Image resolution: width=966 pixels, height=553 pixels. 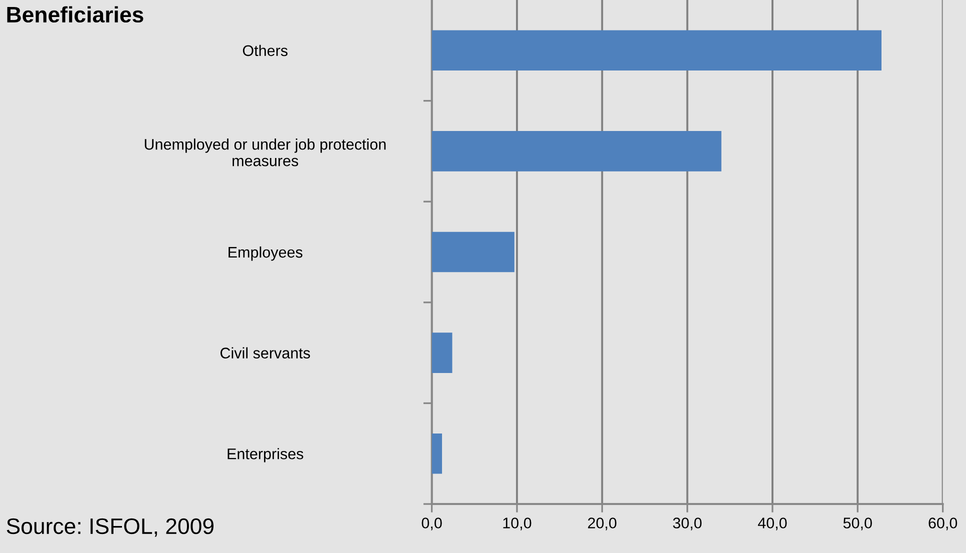 What do you see at coordinates (857, 524) in the screenshot?
I see `x-tick-label: 50,0` at bounding box center [857, 524].